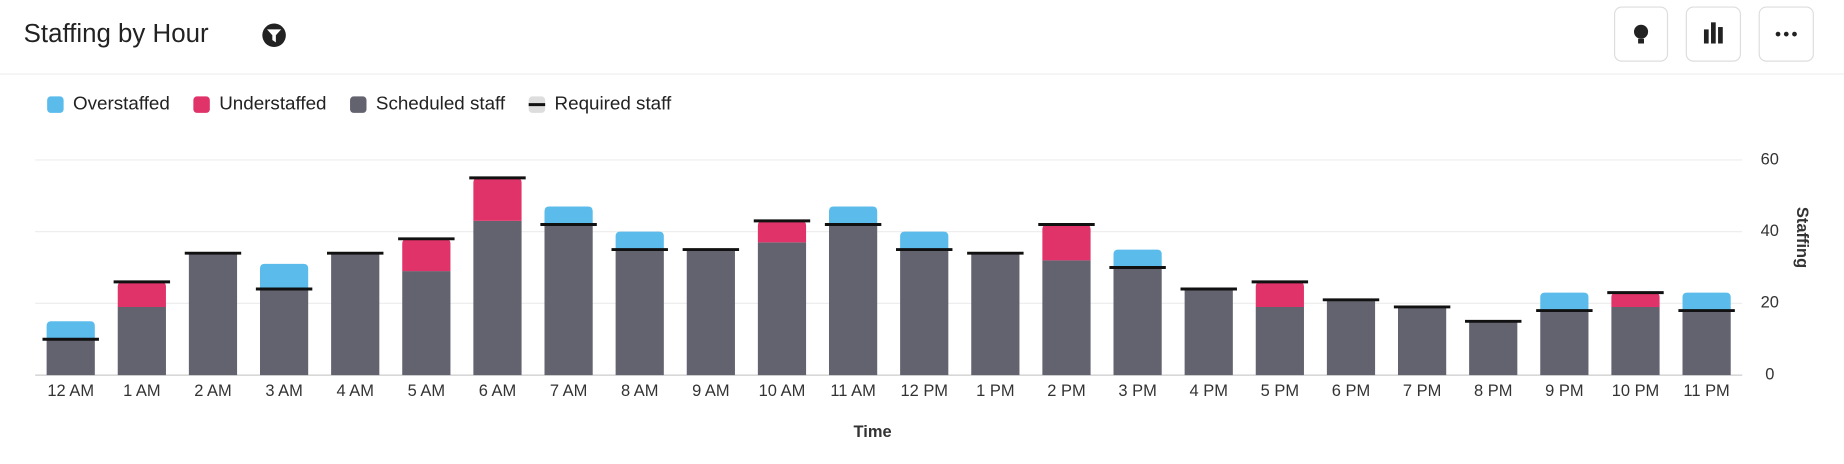  What do you see at coordinates (640, 391) in the screenshot?
I see `x-tick-label: 8 AM` at bounding box center [640, 391].